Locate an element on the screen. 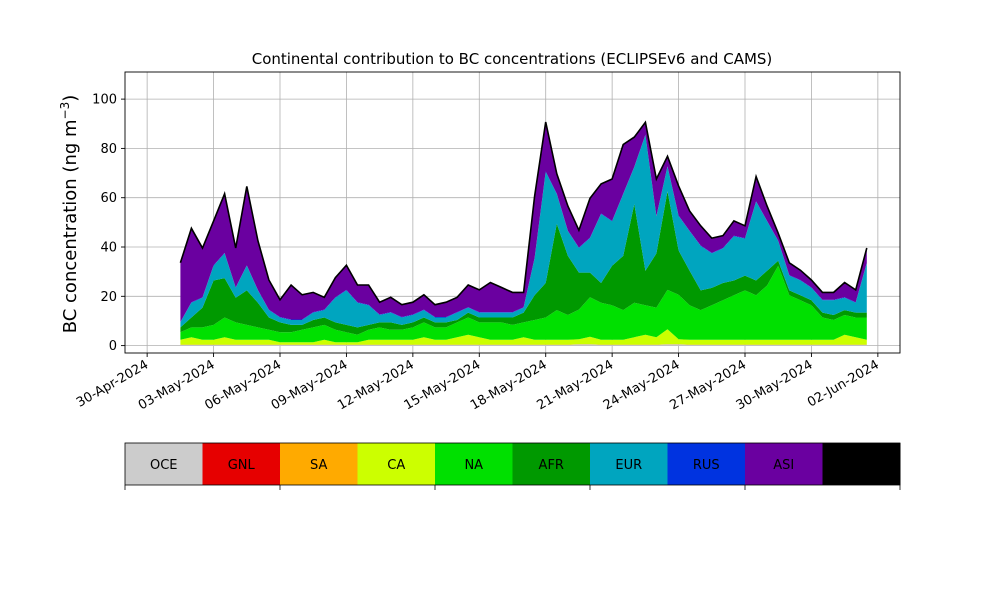 The height and width of the screenshot is (600, 1000). legend-label-asi: ASI is located at coordinates (783, 465).